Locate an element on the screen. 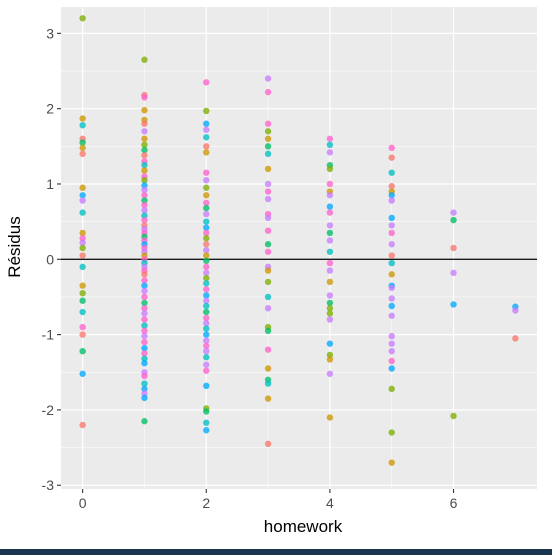 This screenshot has width=552, height=555. bottom-border is located at coordinates (276, 552).